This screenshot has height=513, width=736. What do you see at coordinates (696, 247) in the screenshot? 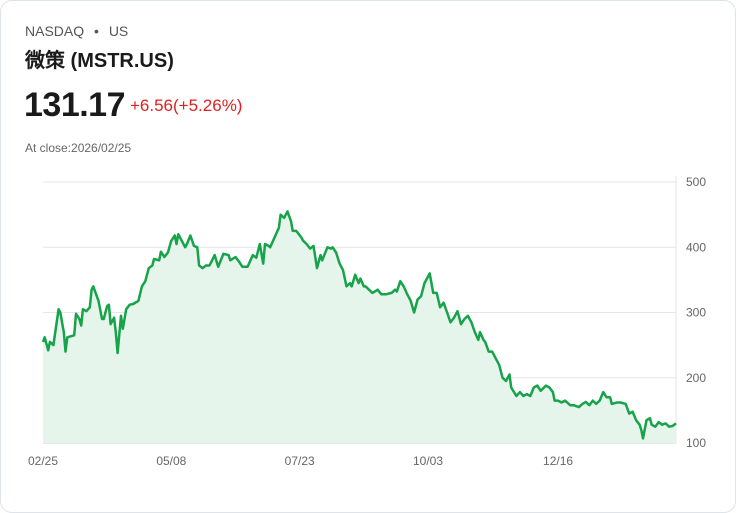
I see `y-tick-label: 400` at bounding box center [696, 247].